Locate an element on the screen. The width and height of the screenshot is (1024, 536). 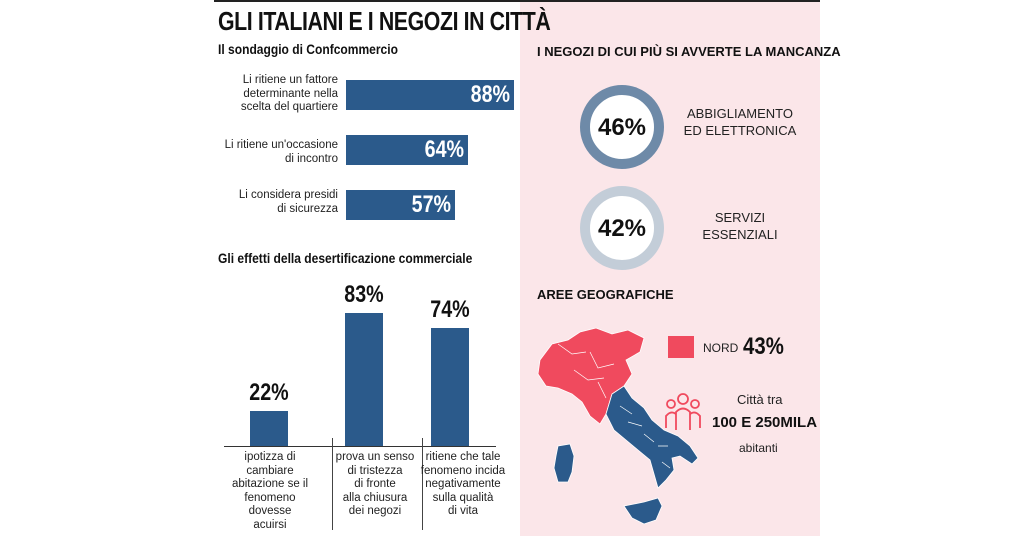
hbar-label-1: Li ritiene un'occasione di incontro is located at coordinates (281, 152).